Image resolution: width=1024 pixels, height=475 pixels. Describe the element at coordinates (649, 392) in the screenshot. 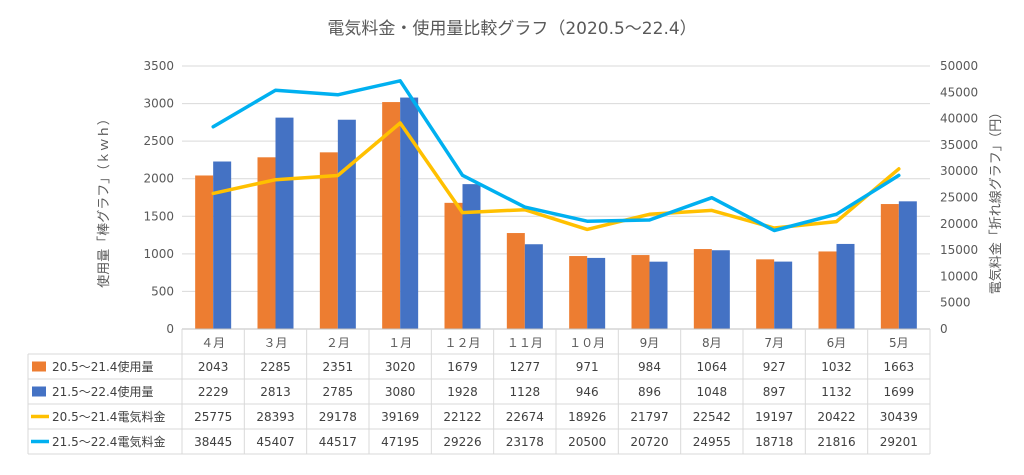

I see `data-label: 896` at that location.